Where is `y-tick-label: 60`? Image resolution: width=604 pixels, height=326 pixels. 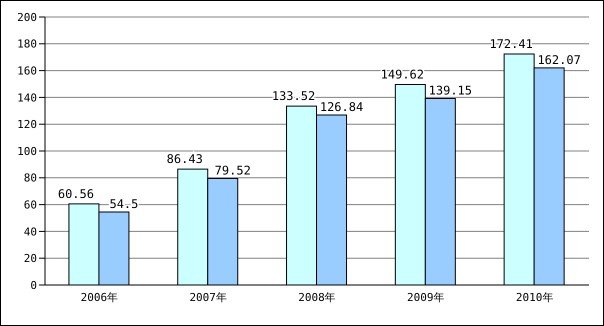
y-tick-label: 60 is located at coordinates (30, 205).